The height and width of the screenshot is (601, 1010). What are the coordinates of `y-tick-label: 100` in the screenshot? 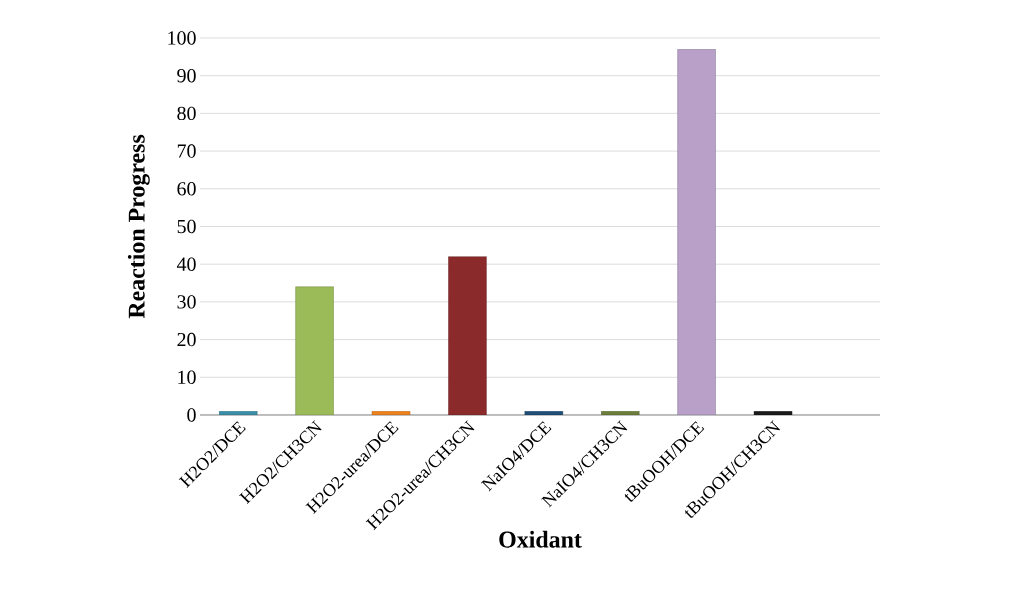 It's located at (182, 38).